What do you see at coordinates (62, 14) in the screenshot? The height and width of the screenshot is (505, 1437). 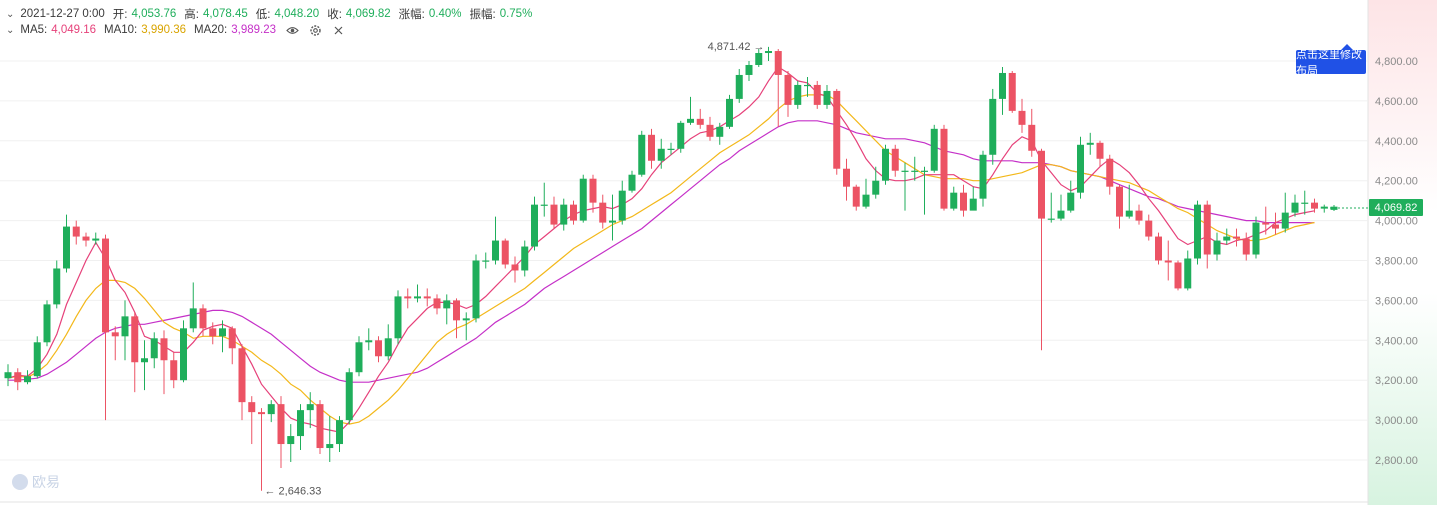 I see `candle-date: 2021-12-27 0:00` at bounding box center [62, 14].